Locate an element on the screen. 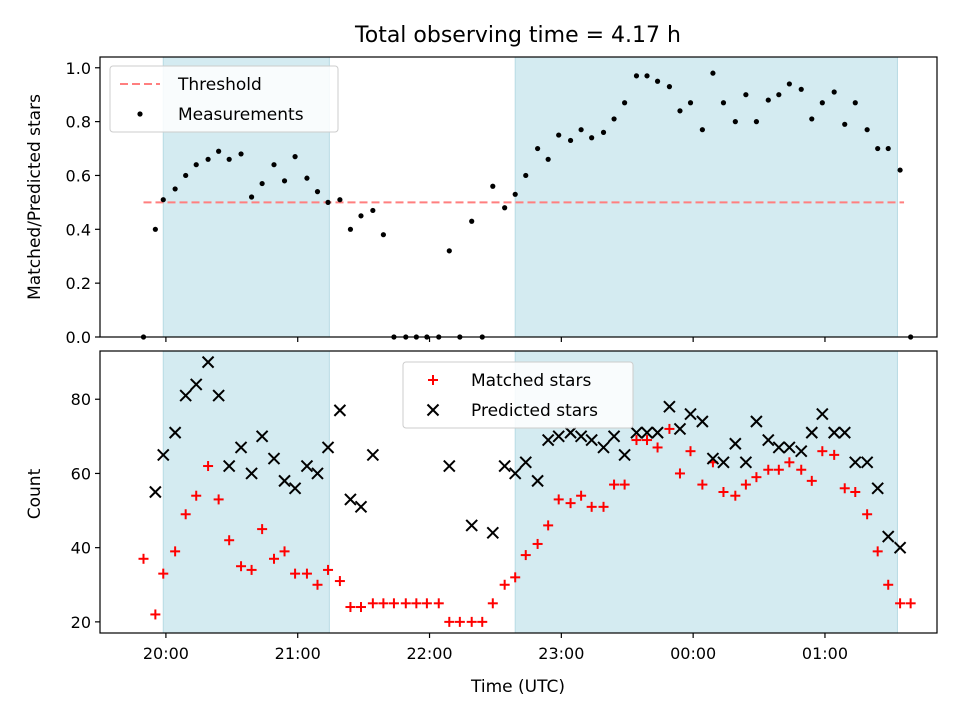  y-tick-label: 0.6 is located at coordinates (78, 175).